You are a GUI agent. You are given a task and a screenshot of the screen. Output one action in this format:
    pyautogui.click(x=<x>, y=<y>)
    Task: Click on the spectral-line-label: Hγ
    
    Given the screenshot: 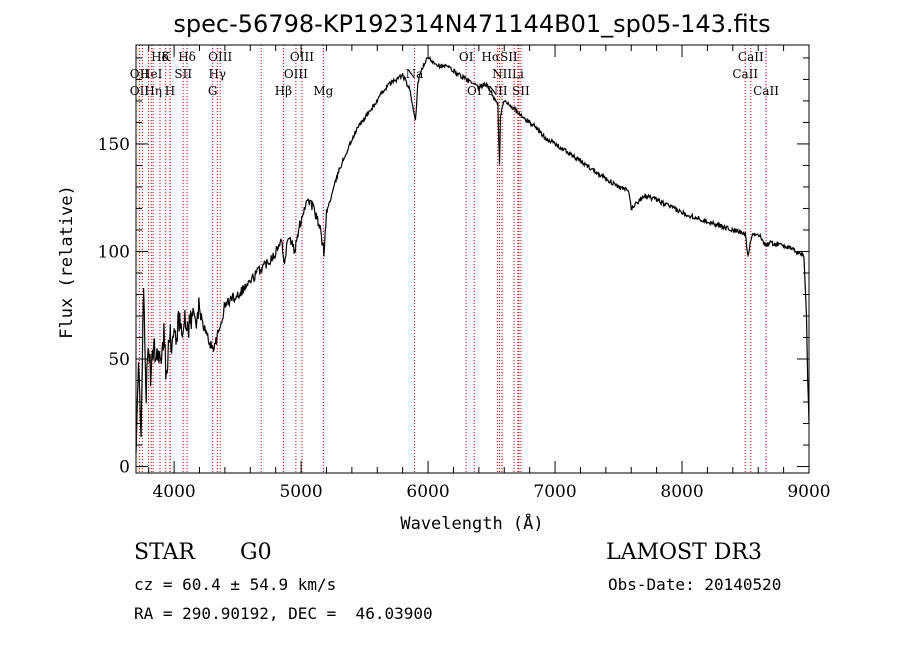 What is the action you would take?
    pyautogui.click(x=217, y=74)
    